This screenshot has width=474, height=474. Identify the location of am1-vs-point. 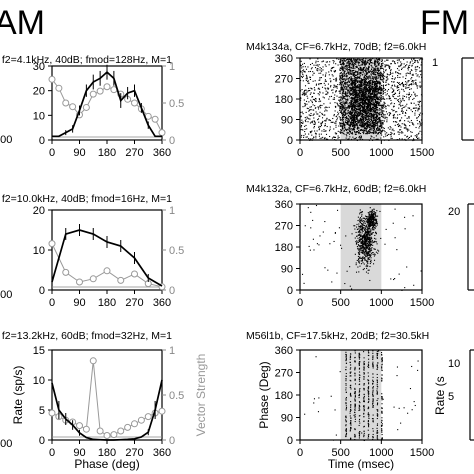
(86, 107).